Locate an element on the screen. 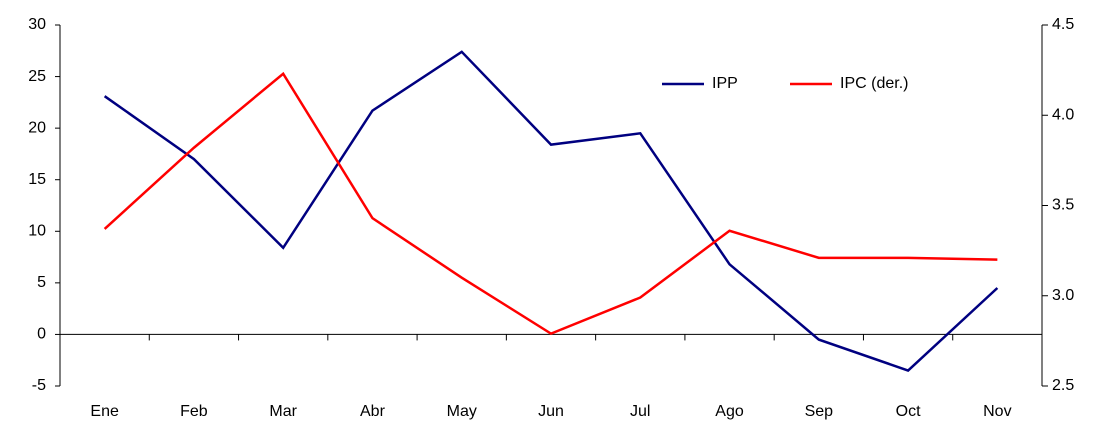 This screenshot has width=1104, height=421. y2-tick-label: 4.5 is located at coordinates (1063, 24).